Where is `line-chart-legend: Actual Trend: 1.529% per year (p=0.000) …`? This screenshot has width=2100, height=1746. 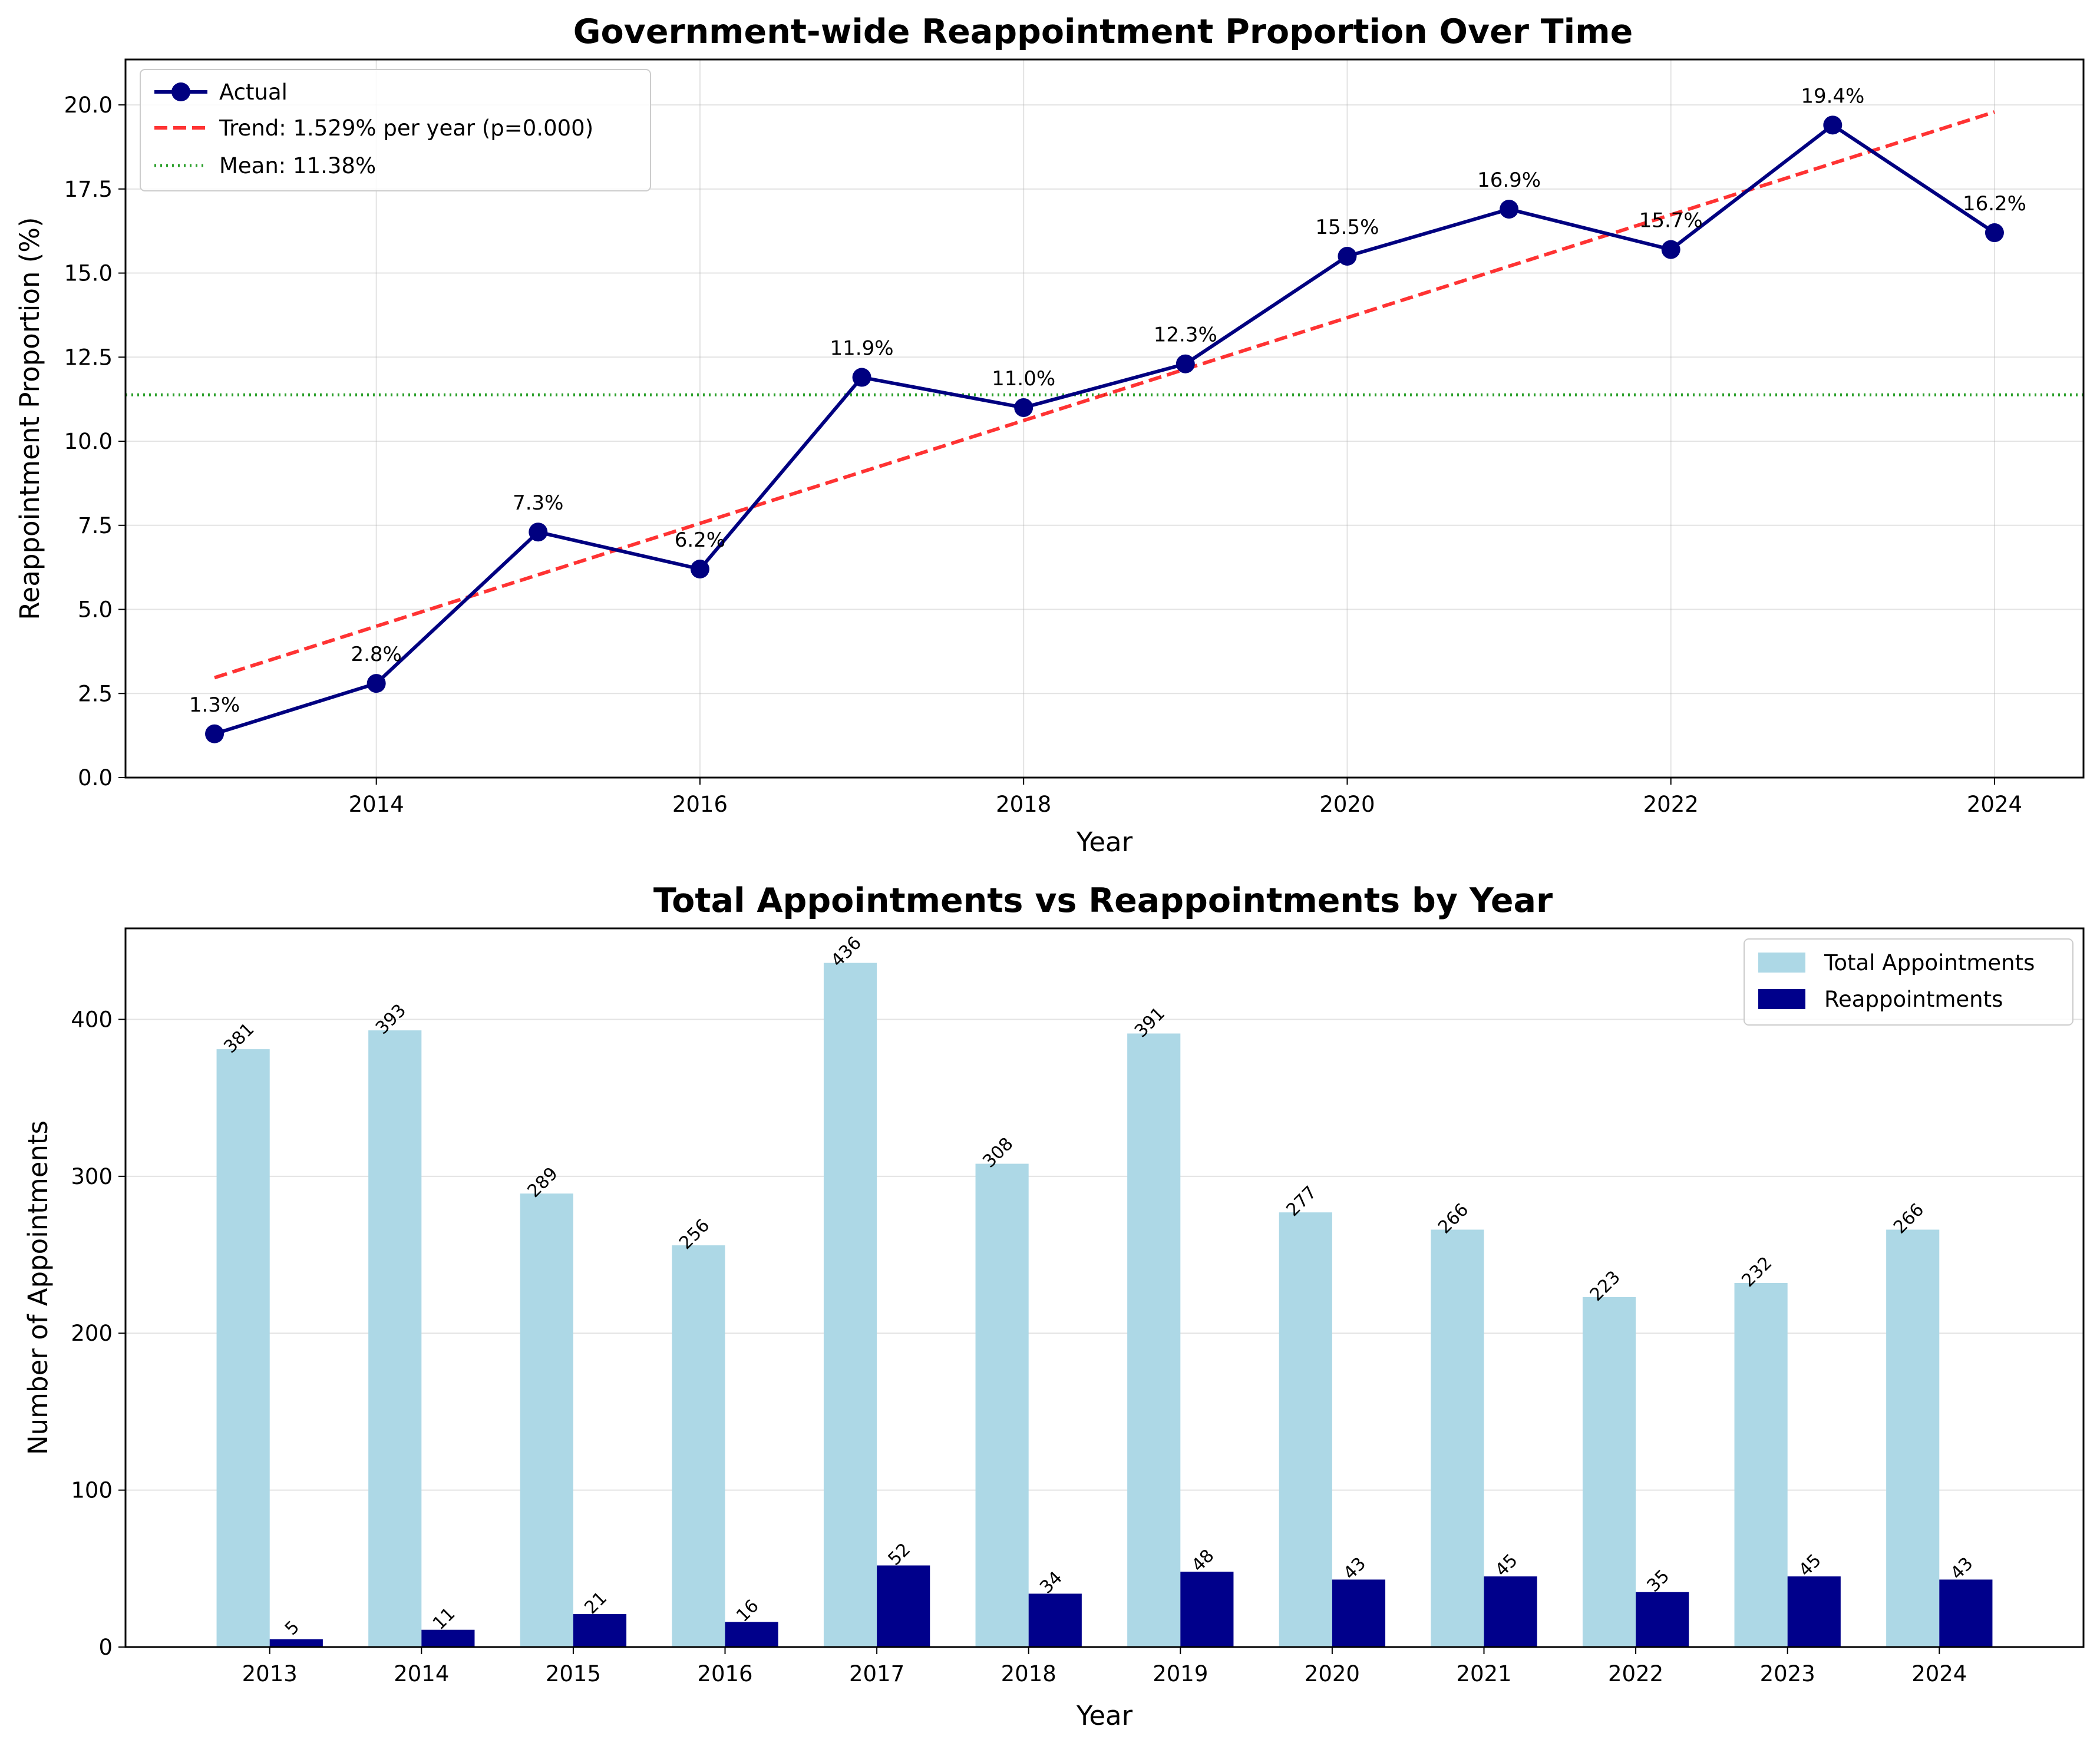 line-chart-legend: Actual Trend: 1.529% per year (p=0.000) … is located at coordinates (395, 130).